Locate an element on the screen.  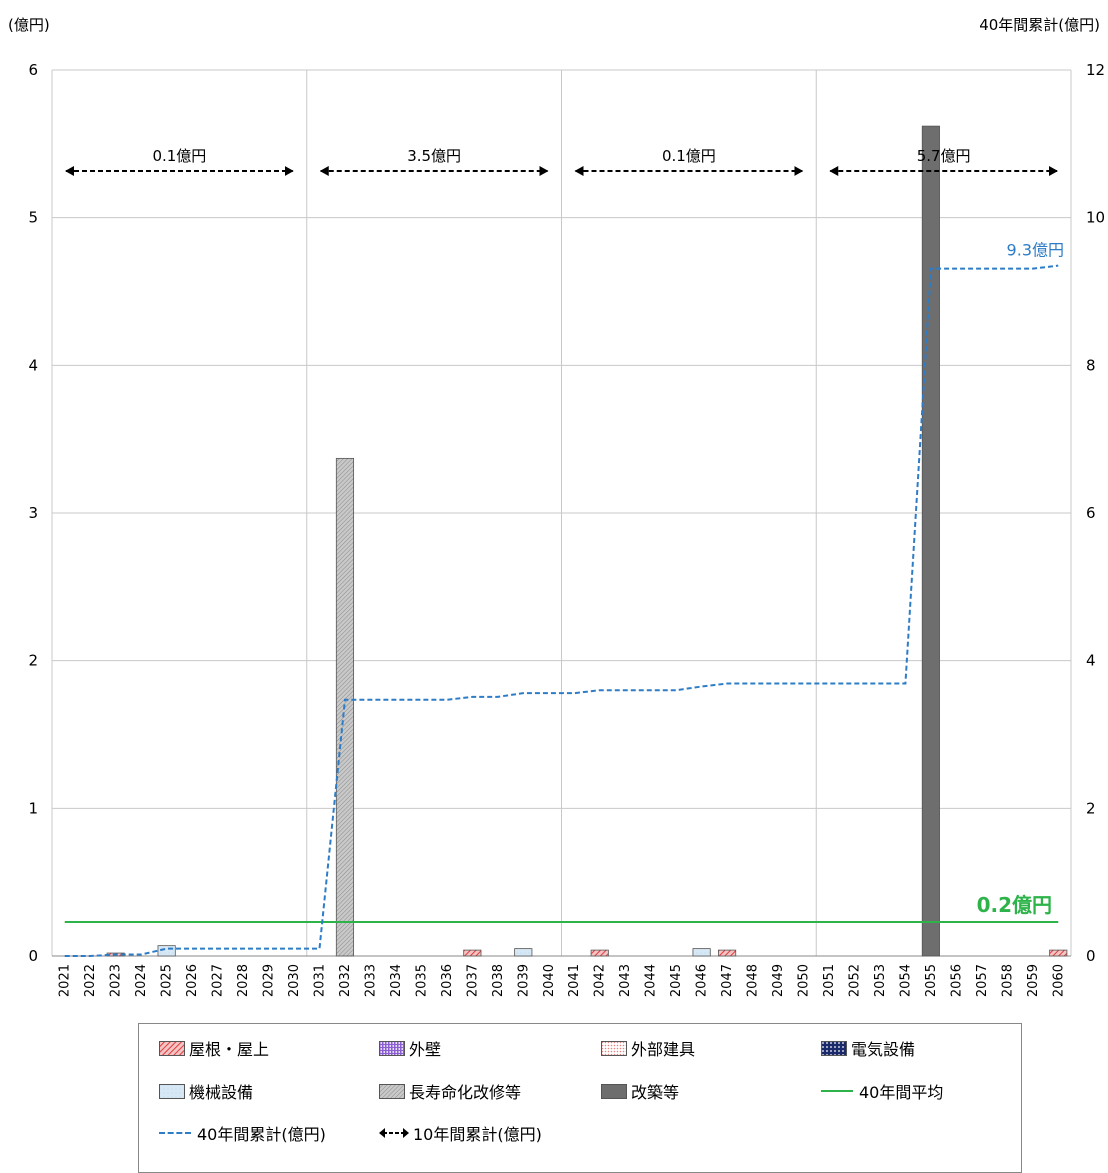
x-tick-label: 2030 is located at coordinates (294, 980).